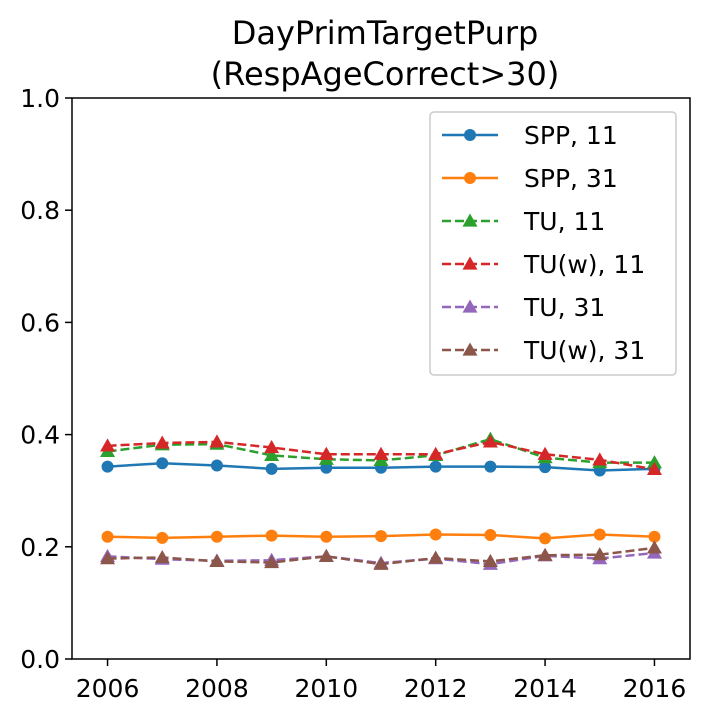  I want to click on y-axis: 0.0 0.2 0.4 0.6 0.8 1.0, so click(46, 379).